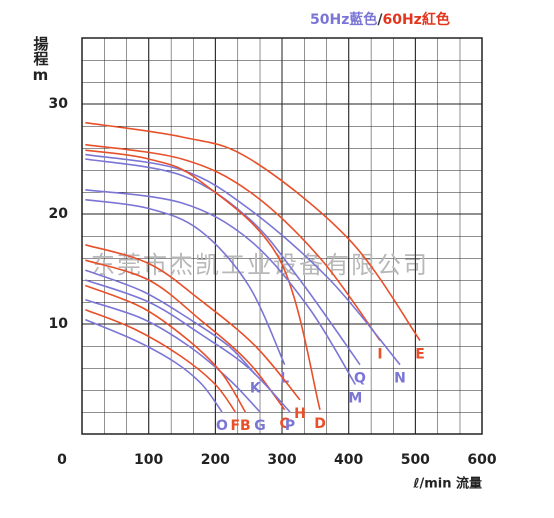 The width and height of the screenshot is (554, 518). What do you see at coordinates (415, 460) in the screenshot?
I see `x-tick-label: 500` at bounding box center [415, 460].